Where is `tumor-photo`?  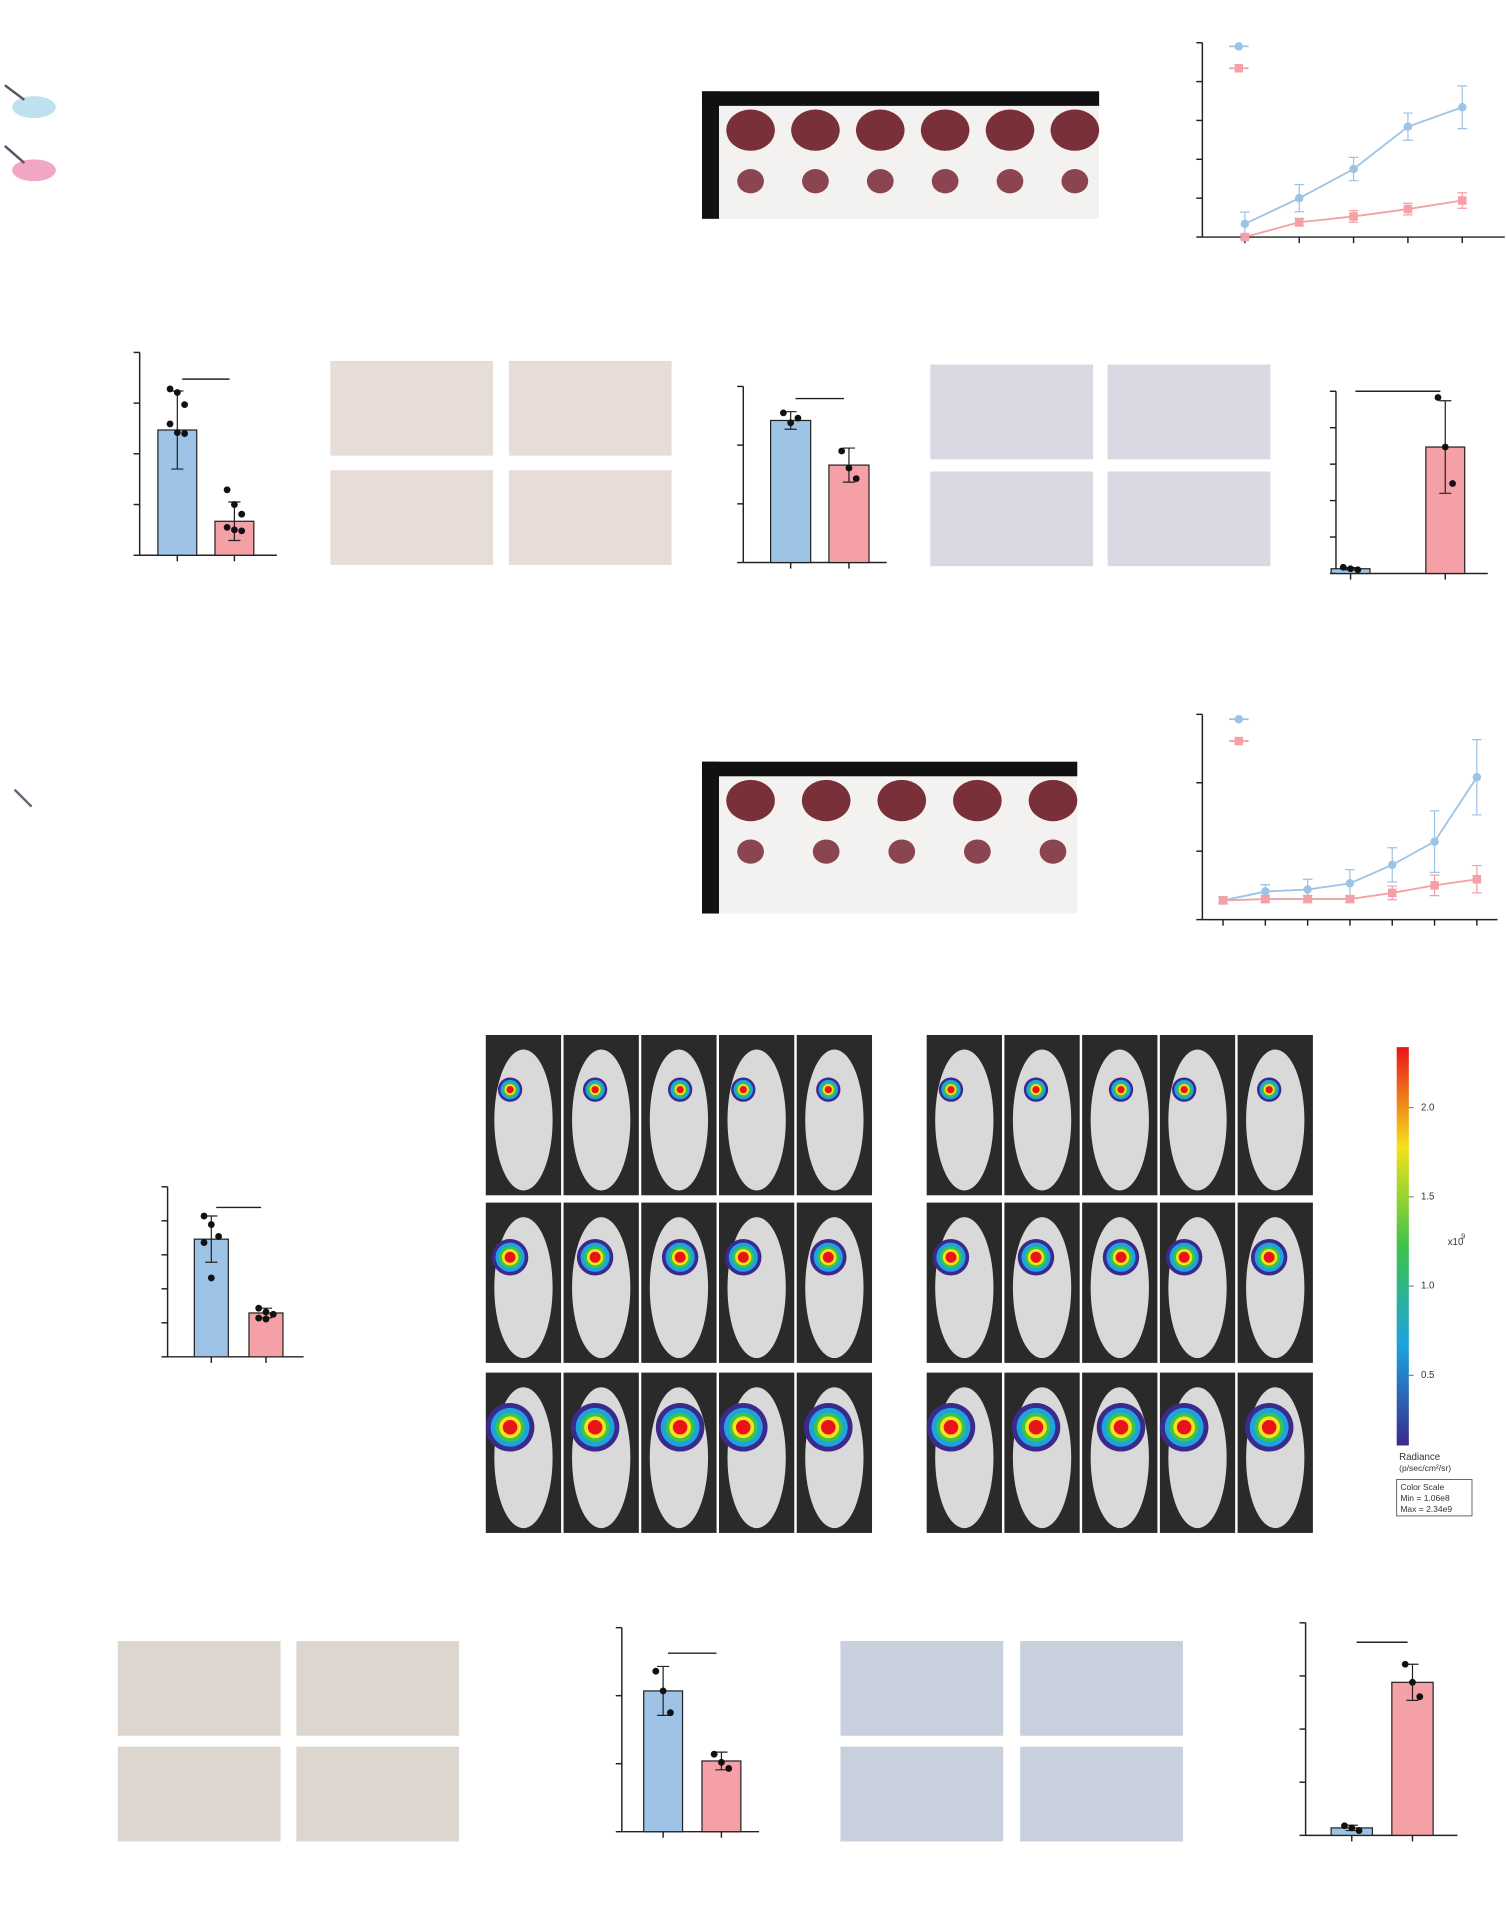
tumor-photo is located at coordinates (900, 155).